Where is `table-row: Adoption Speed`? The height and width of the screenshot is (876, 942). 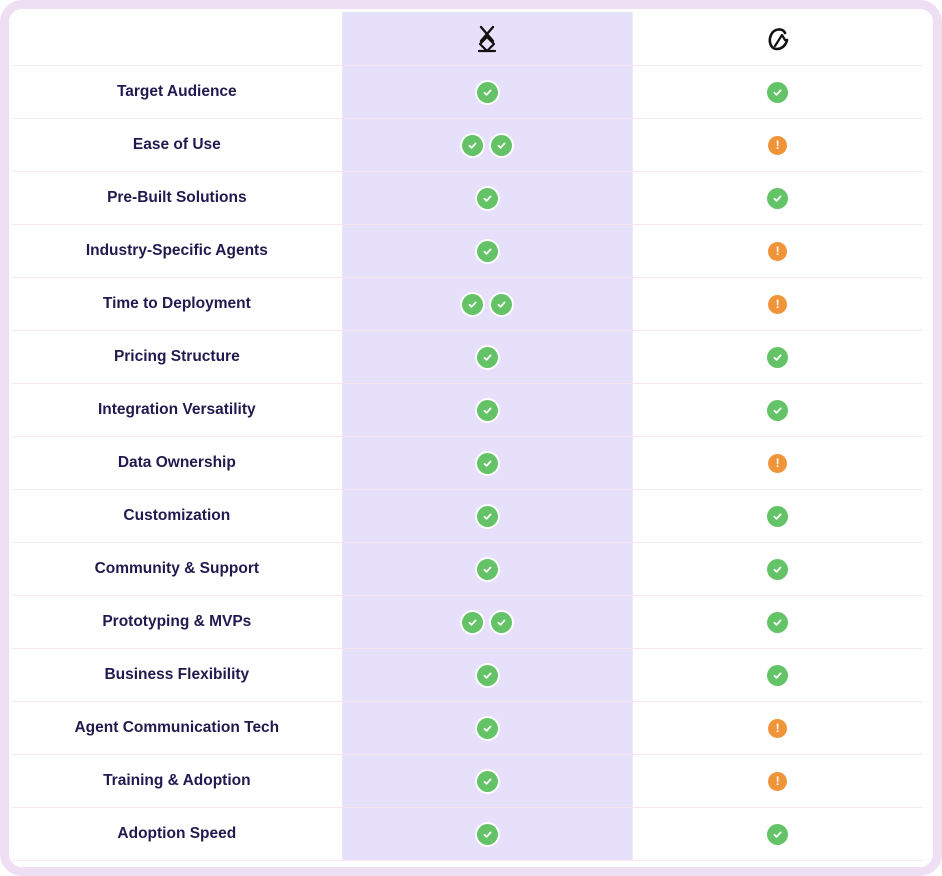 table-row: Adoption Speed is located at coordinates (467, 834).